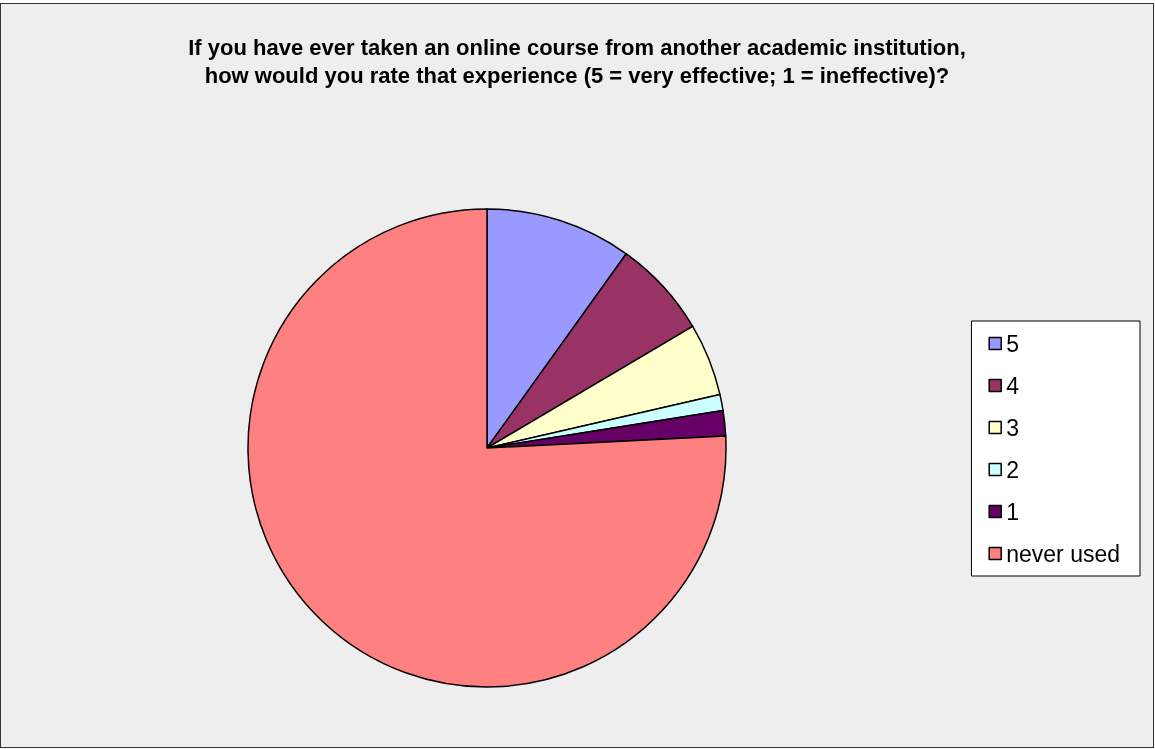  What do you see at coordinates (1013, 385) in the screenshot?
I see `legend-label: 4` at bounding box center [1013, 385].